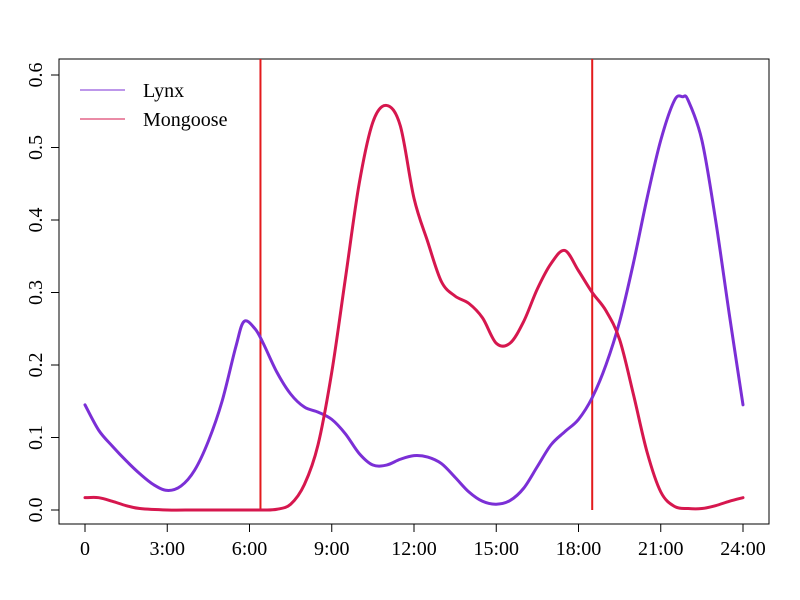 This screenshot has width=800, height=600. What do you see at coordinates (36, 75) in the screenshot?
I see `y-tick-label: 0.6` at bounding box center [36, 75].